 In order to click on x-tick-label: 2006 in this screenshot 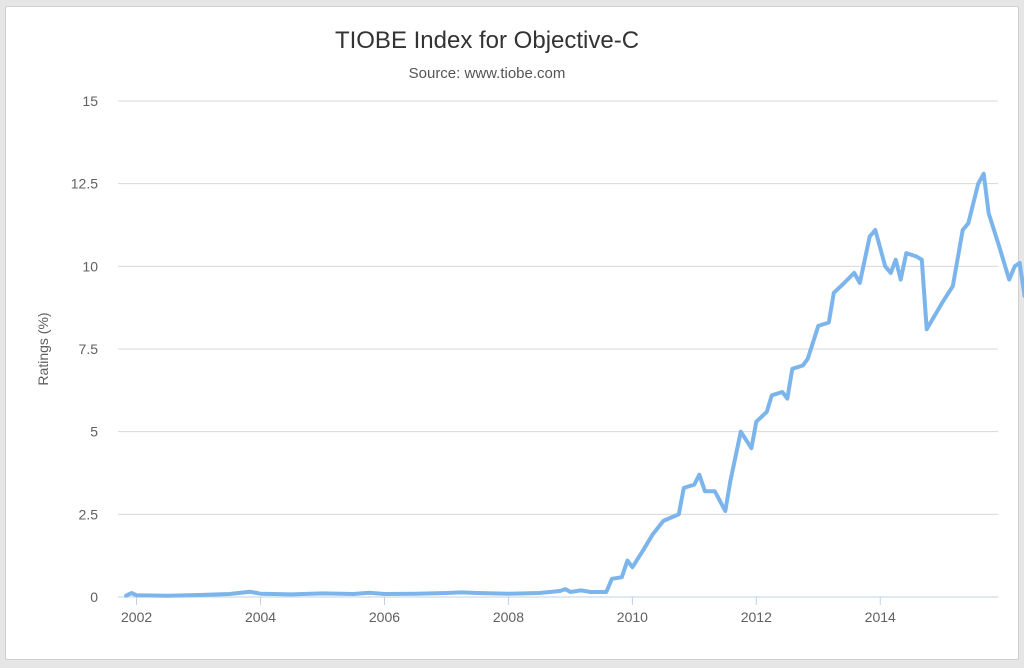, I will do `click(384, 617)`.